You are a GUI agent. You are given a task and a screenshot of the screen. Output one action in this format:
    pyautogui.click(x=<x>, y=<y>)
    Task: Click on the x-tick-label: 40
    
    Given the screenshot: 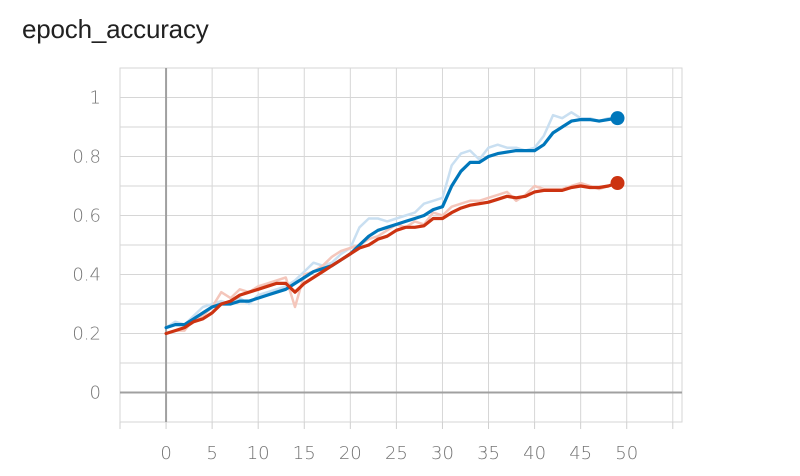 What is the action you would take?
    pyautogui.click(x=534, y=453)
    